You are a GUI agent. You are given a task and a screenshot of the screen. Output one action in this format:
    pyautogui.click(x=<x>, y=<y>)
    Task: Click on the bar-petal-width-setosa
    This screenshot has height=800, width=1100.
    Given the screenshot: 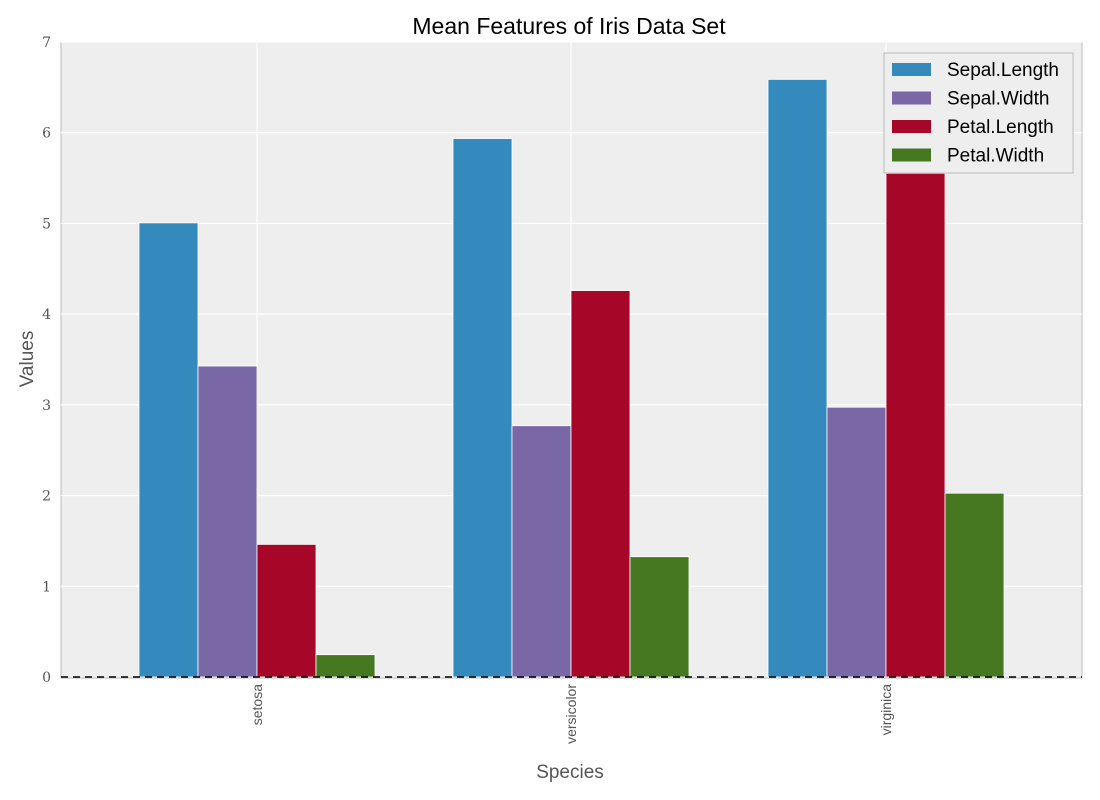 What is the action you would take?
    pyautogui.click(x=345, y=666)
    